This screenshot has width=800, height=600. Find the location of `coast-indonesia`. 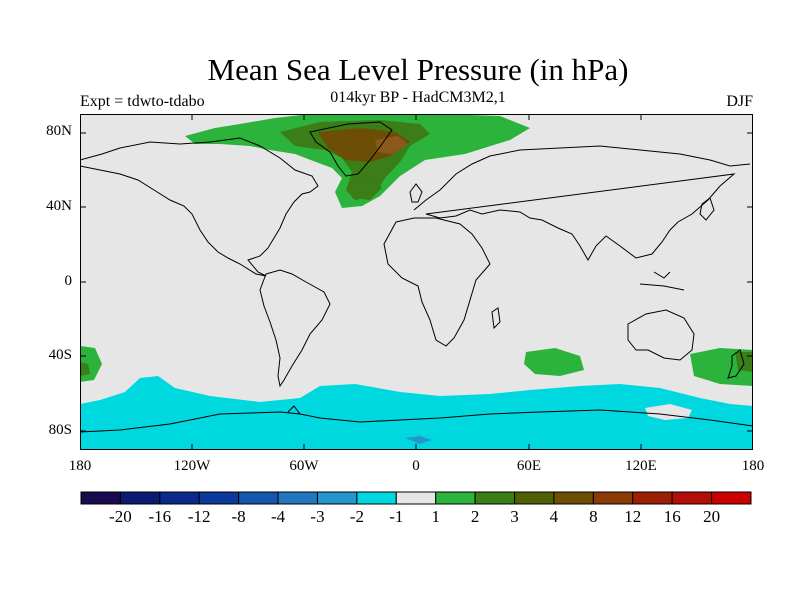

coast-indonesia is located at coordinates (662, 281).